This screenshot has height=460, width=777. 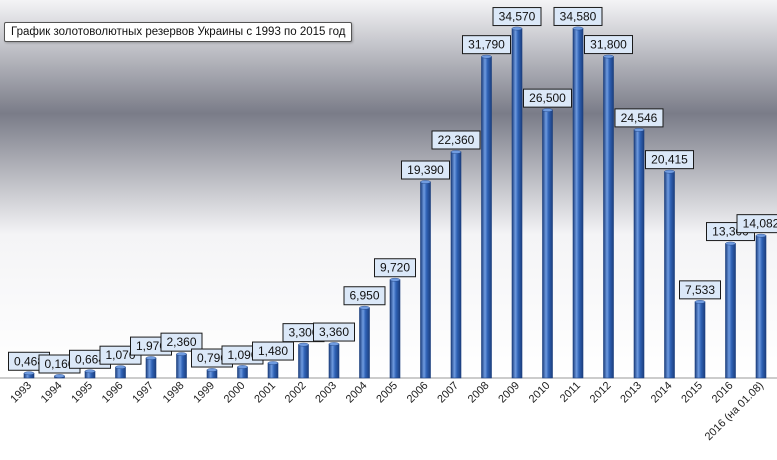 I want to click on bar-cap-2014, so click(x=669, y=171).